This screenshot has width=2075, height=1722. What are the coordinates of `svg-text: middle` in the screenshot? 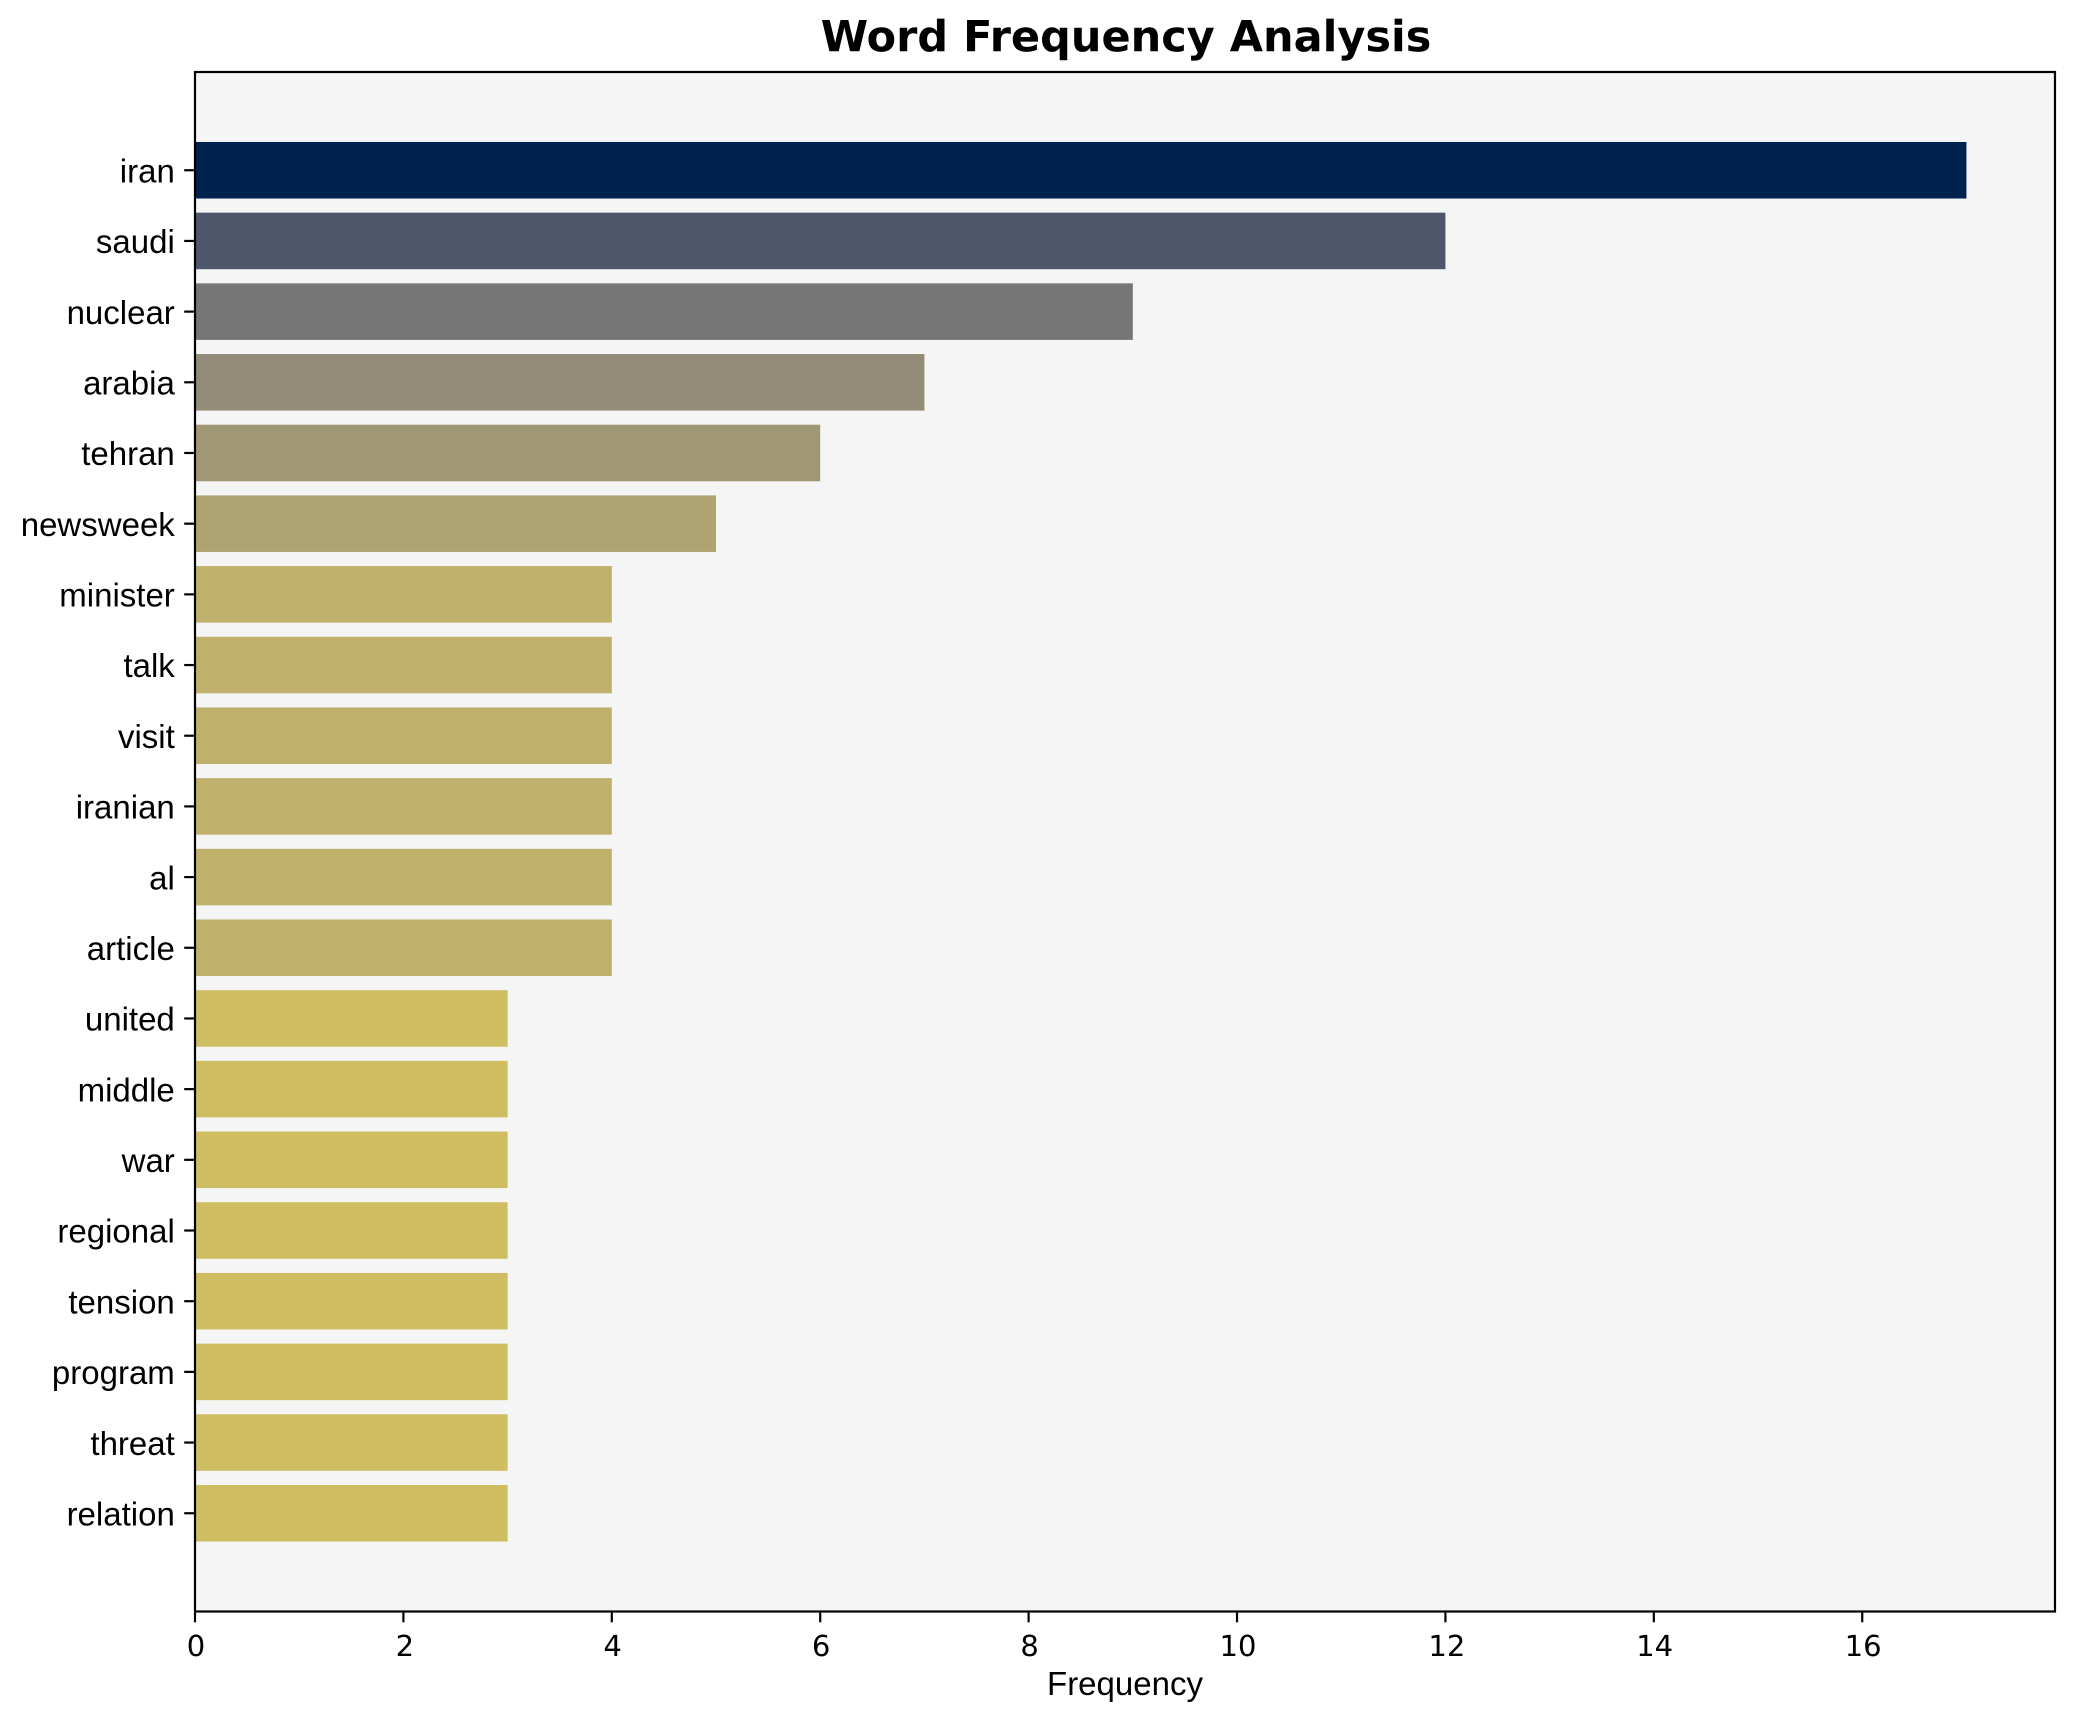 It's located at (126, 1089).